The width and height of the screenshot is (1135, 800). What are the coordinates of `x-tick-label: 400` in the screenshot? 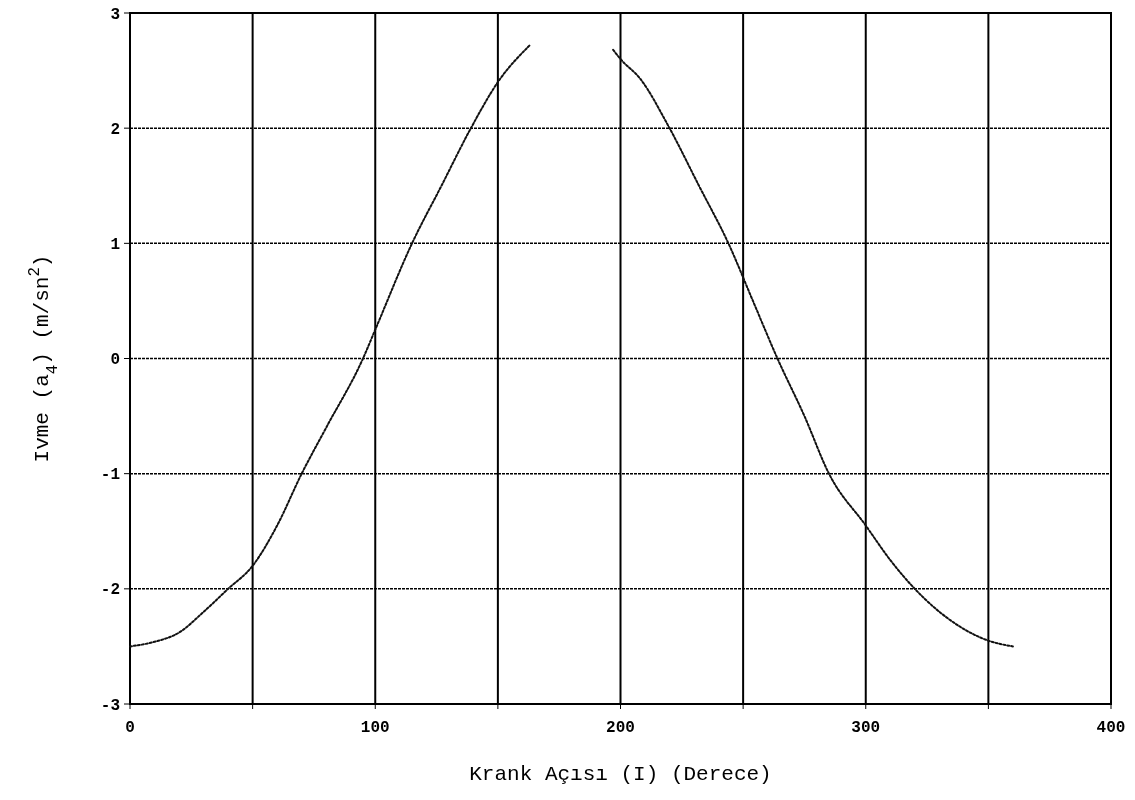 It's located at (1111, 728).